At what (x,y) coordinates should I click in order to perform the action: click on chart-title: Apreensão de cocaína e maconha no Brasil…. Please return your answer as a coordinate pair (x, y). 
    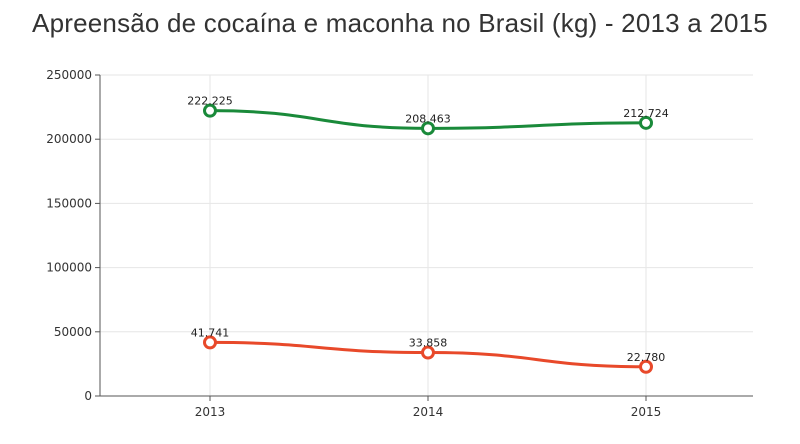
    Looking at the image, I should click on (400, 23).